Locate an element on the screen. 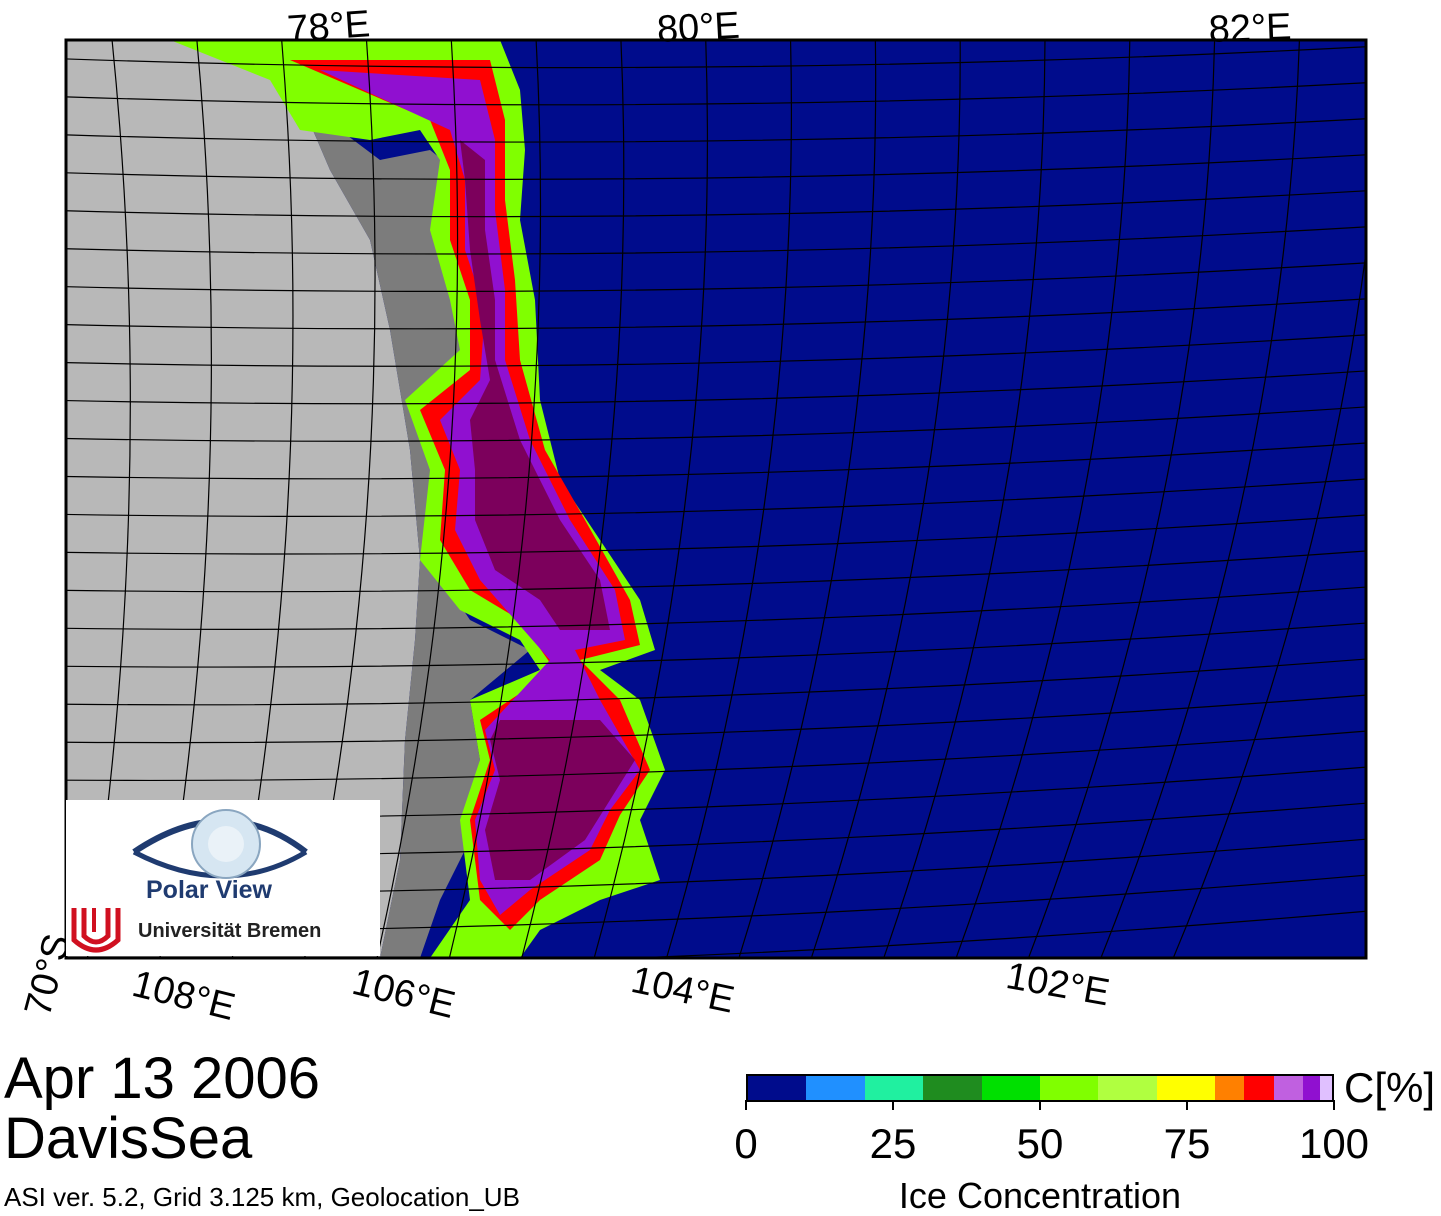 This screenshot has width=1441, height=1216. eye-icon is located at coordinates (189, 882).